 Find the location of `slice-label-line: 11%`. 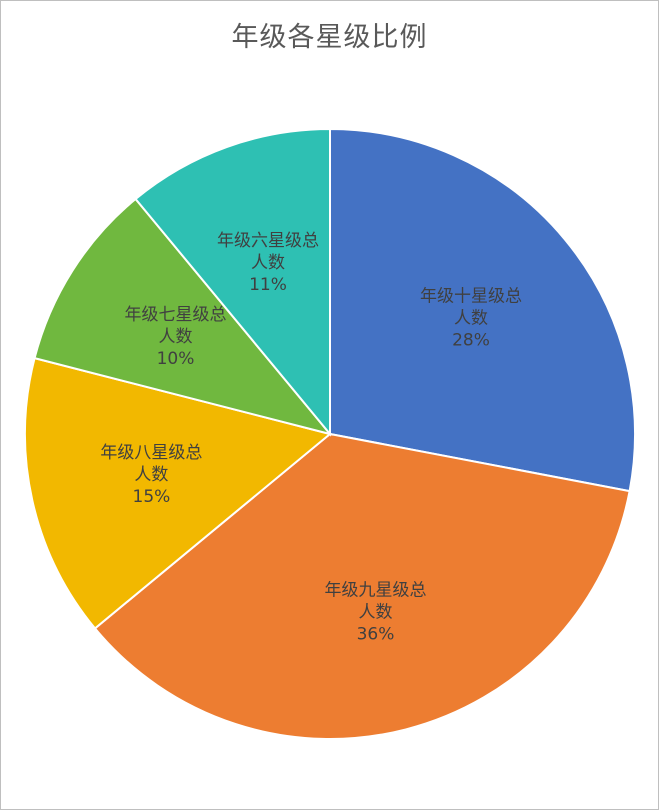

slice-label-line: 11% is located at coordinates (268, 285).